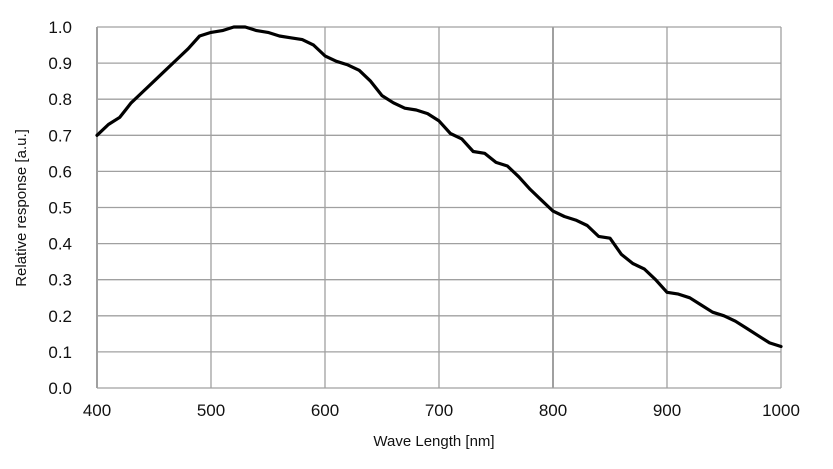  Describe the element at coordinates (211, 410) in the screenshot. I see `x-tick-label: 500` at that location.